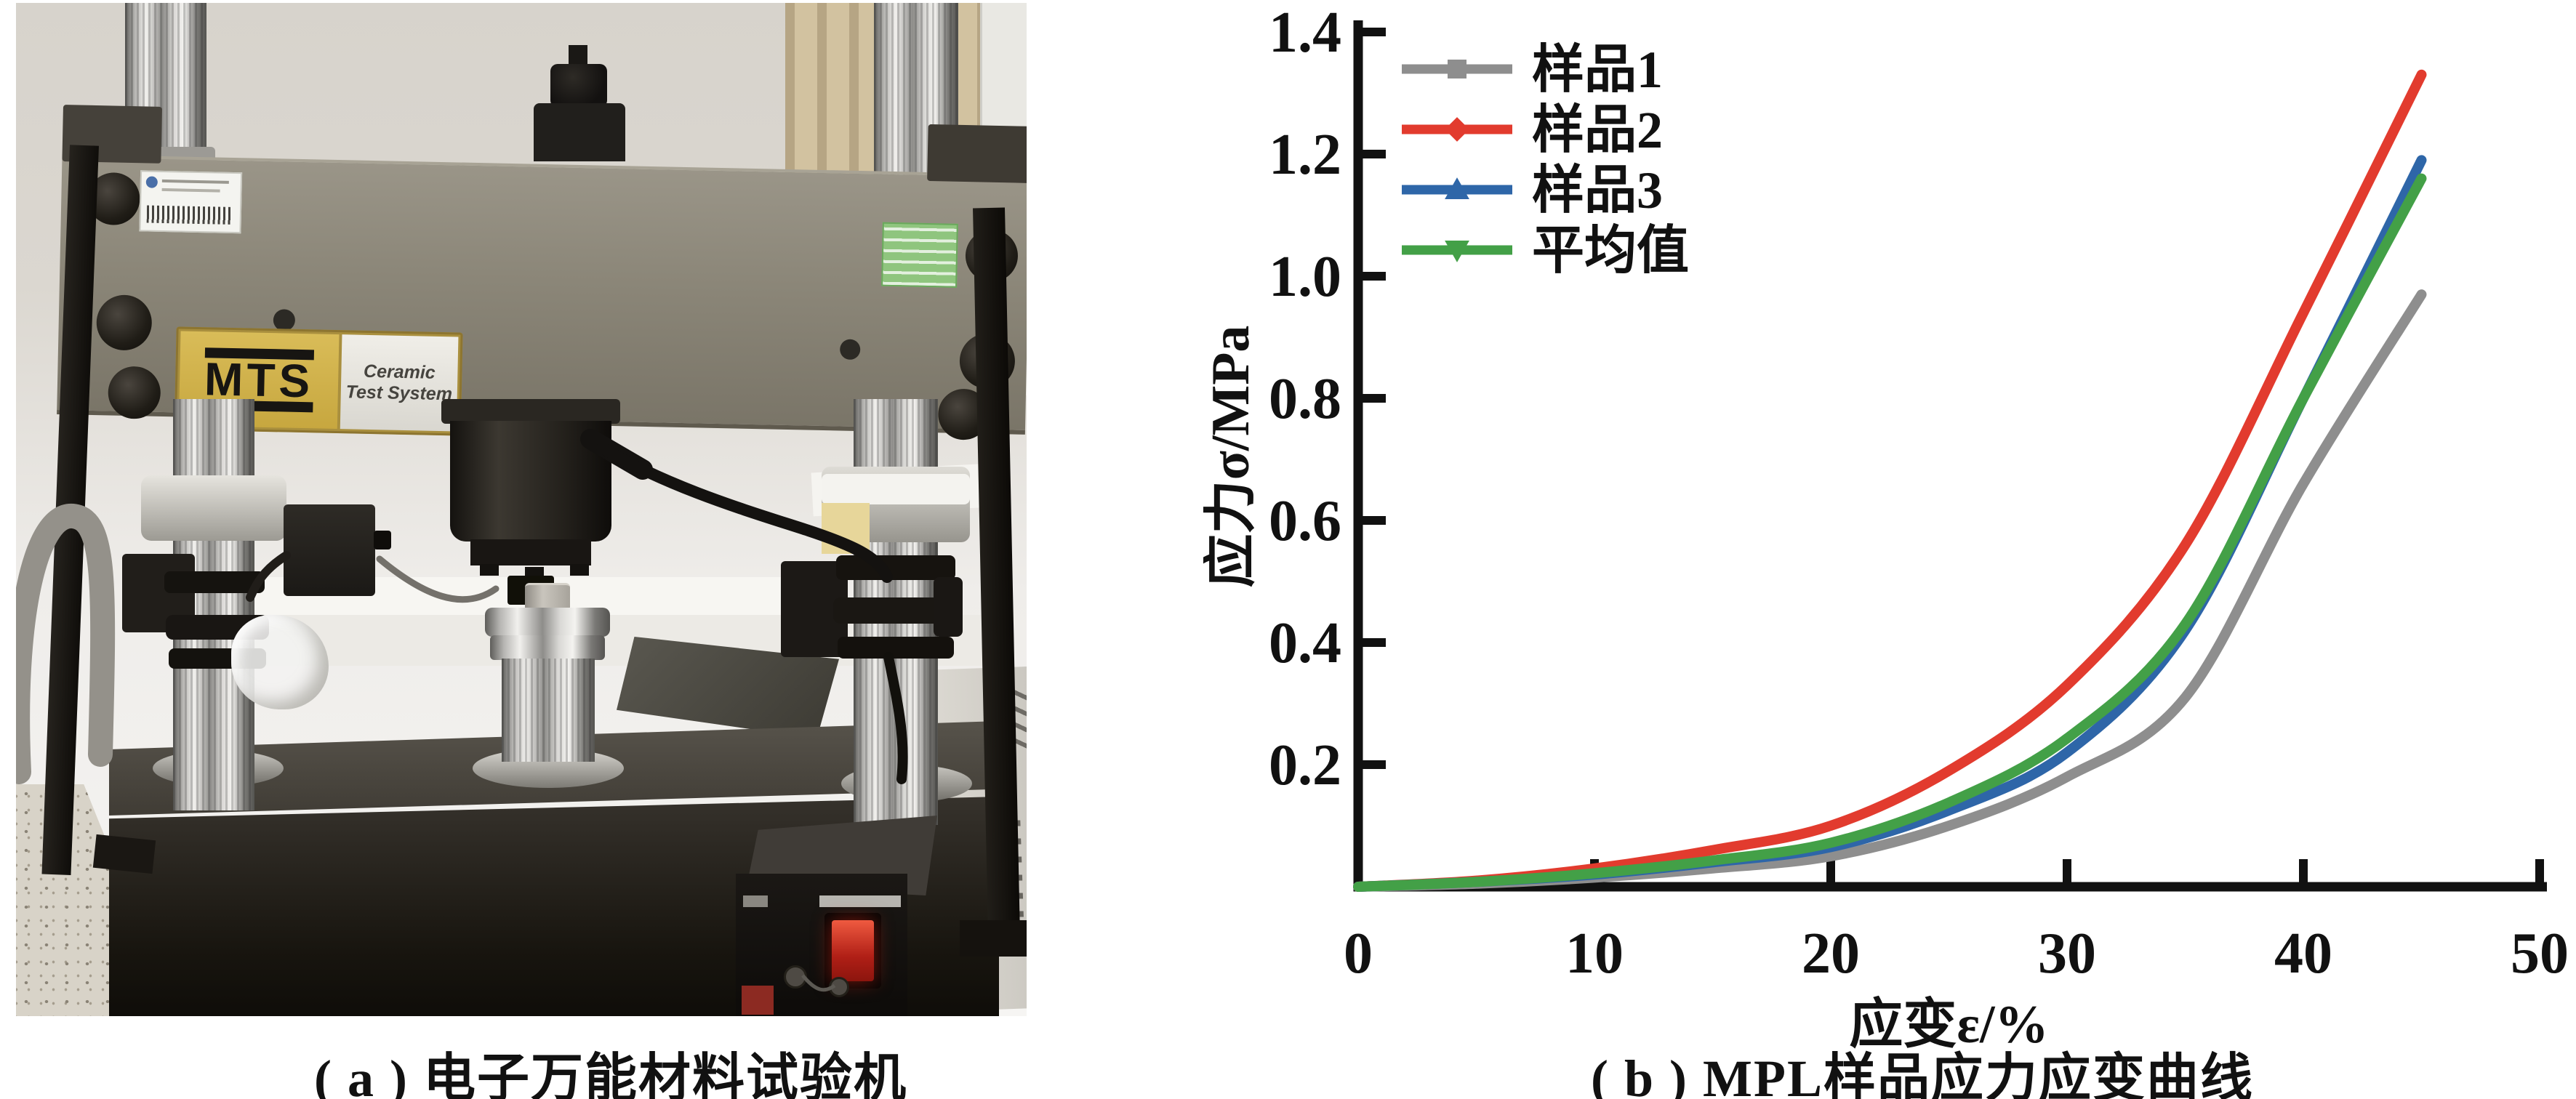 This screenshot has height=1099, width=2576. Describe the element at coordinates (189, 215) in the screenshot. I see `sticker-barcode` at that location.